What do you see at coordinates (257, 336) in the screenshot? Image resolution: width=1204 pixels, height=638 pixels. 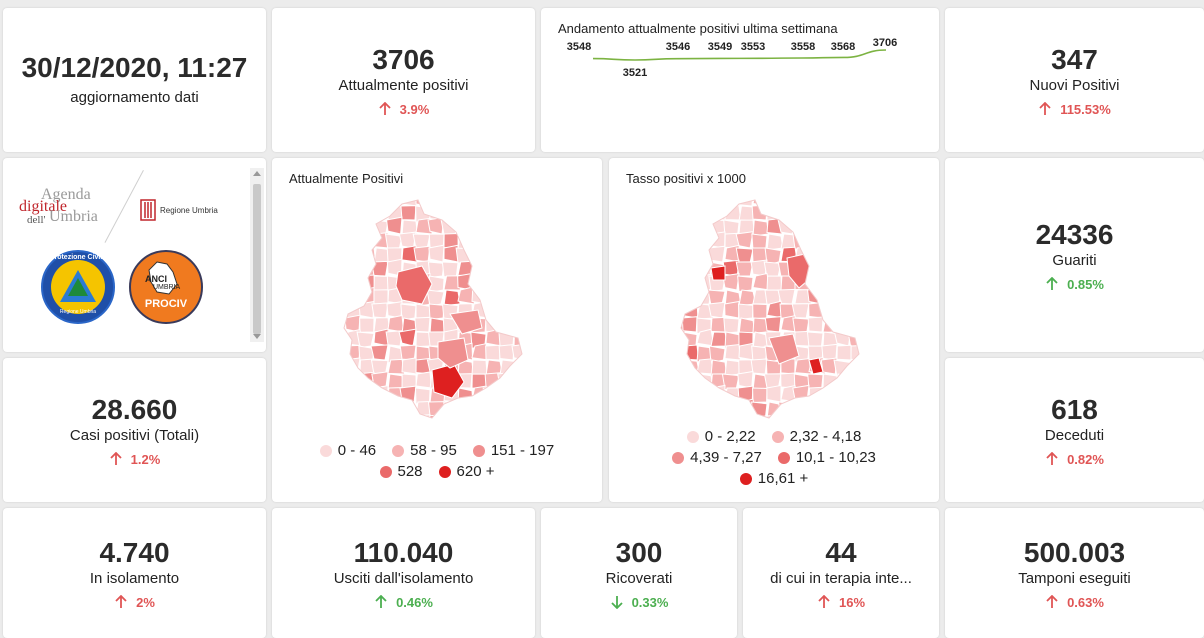 I see `scroll-down-arrow` at bounding box center [257, 336].